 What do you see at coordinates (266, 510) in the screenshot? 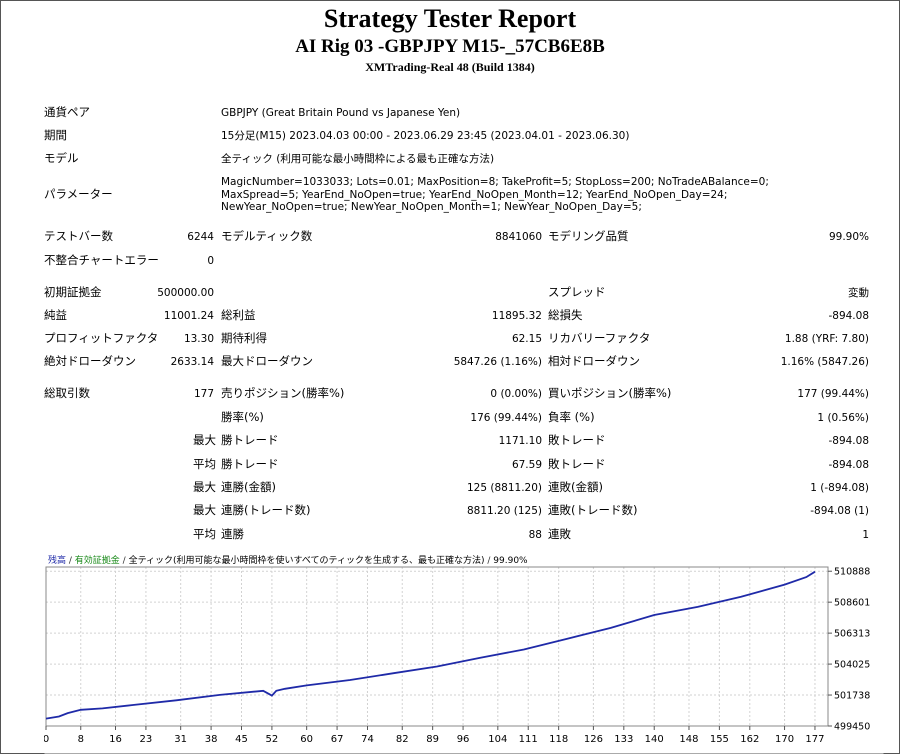
I see `max-cons-win-cnt-label: 連勝(トレード数)` at bounding box center [266, 510].